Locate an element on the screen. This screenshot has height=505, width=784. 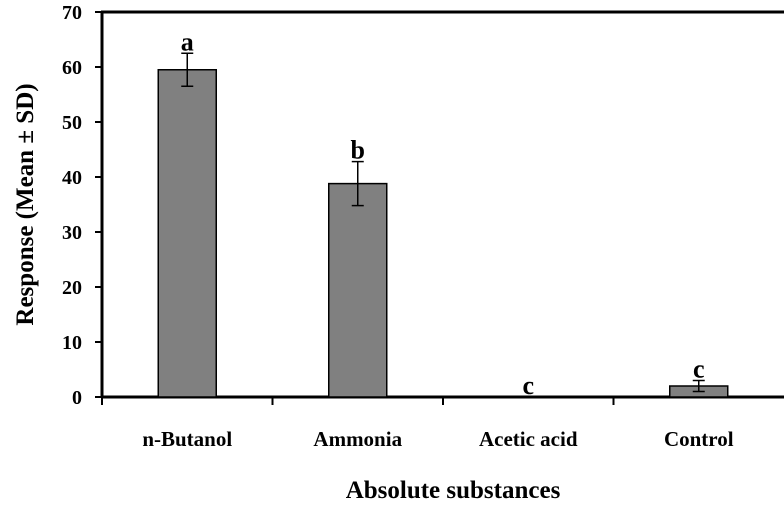
x-tick-label: n-Butanol is located at coordinates (187, 439).